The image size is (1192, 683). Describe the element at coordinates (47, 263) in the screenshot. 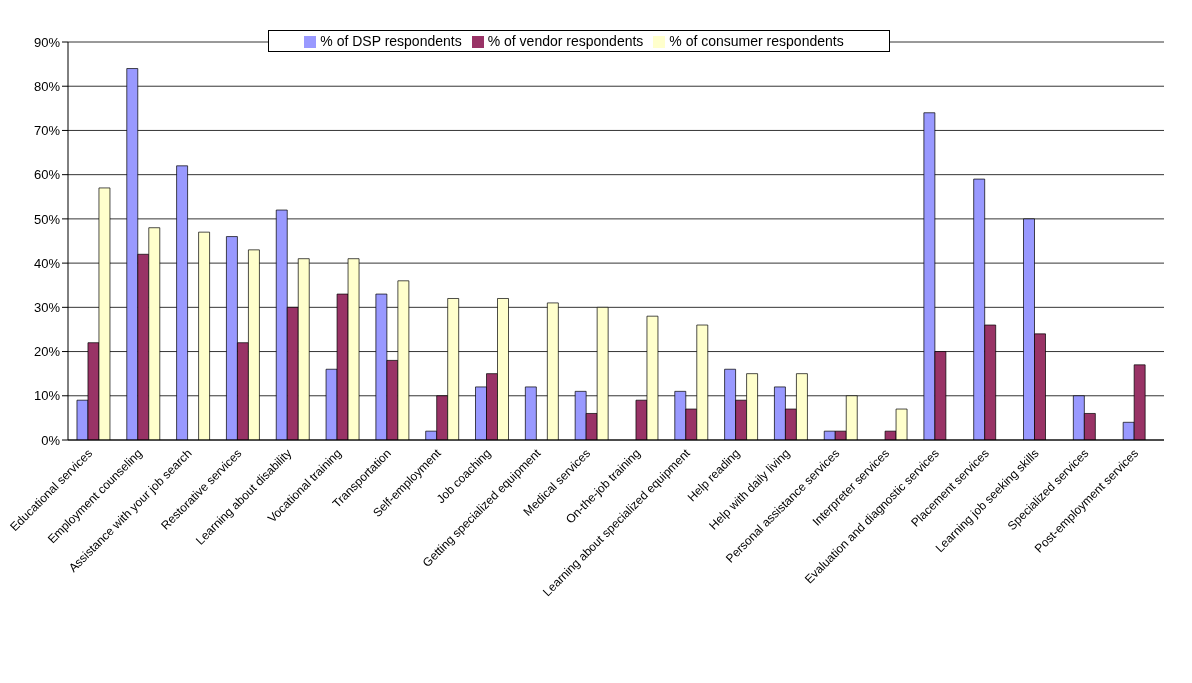

I see `y-tick-label: 40%` at that location.